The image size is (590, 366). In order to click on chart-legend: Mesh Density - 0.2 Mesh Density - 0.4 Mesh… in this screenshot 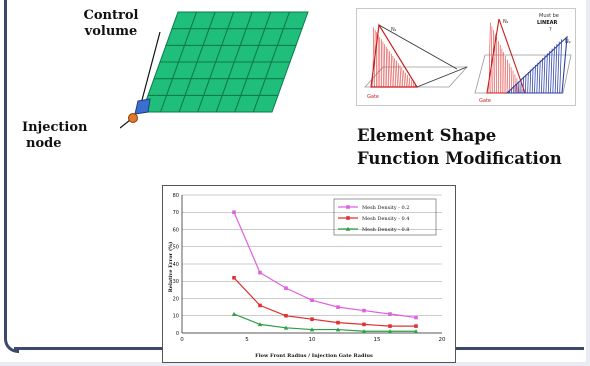, I will do `click(385, 217)`.